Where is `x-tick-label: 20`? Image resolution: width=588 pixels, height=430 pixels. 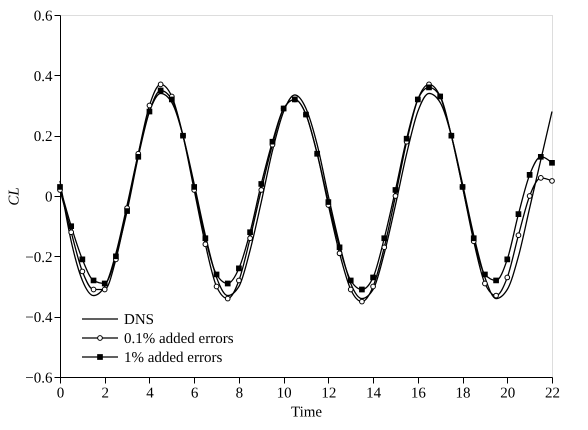 x-tick-label: 20 is located at coordinates (508, 394).